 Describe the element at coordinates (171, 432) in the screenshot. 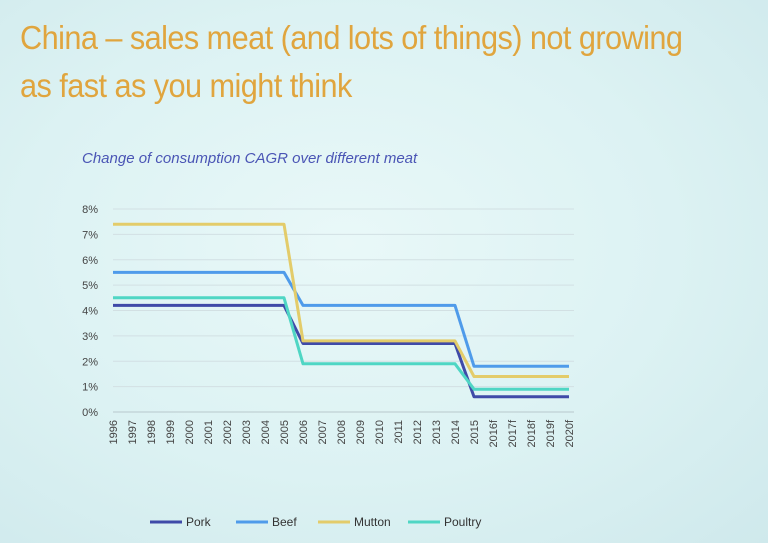

I see `x-tick-label: 1999` at that location.